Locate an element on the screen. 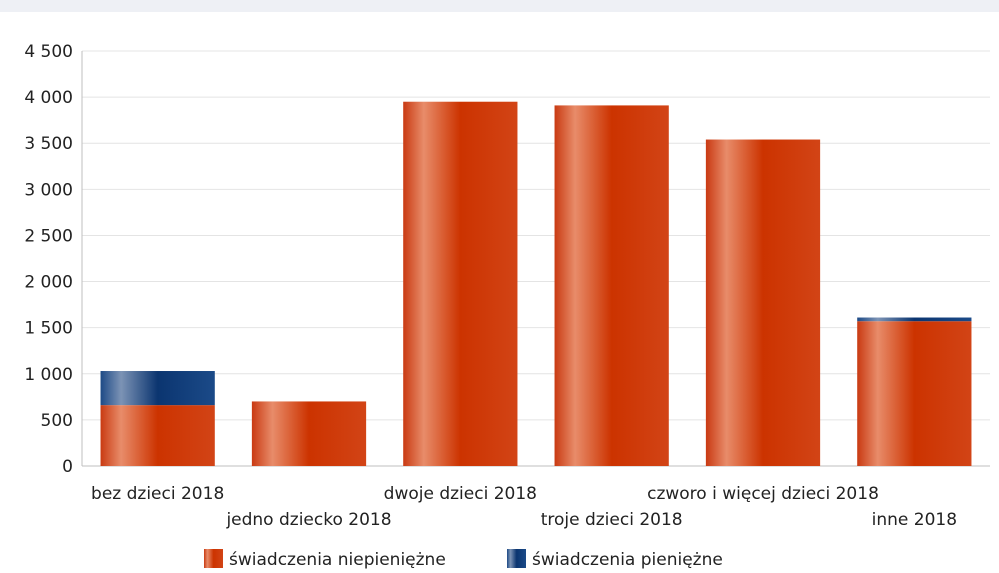  y-tick-label: 2 000 is located at coordinates (48, 283).